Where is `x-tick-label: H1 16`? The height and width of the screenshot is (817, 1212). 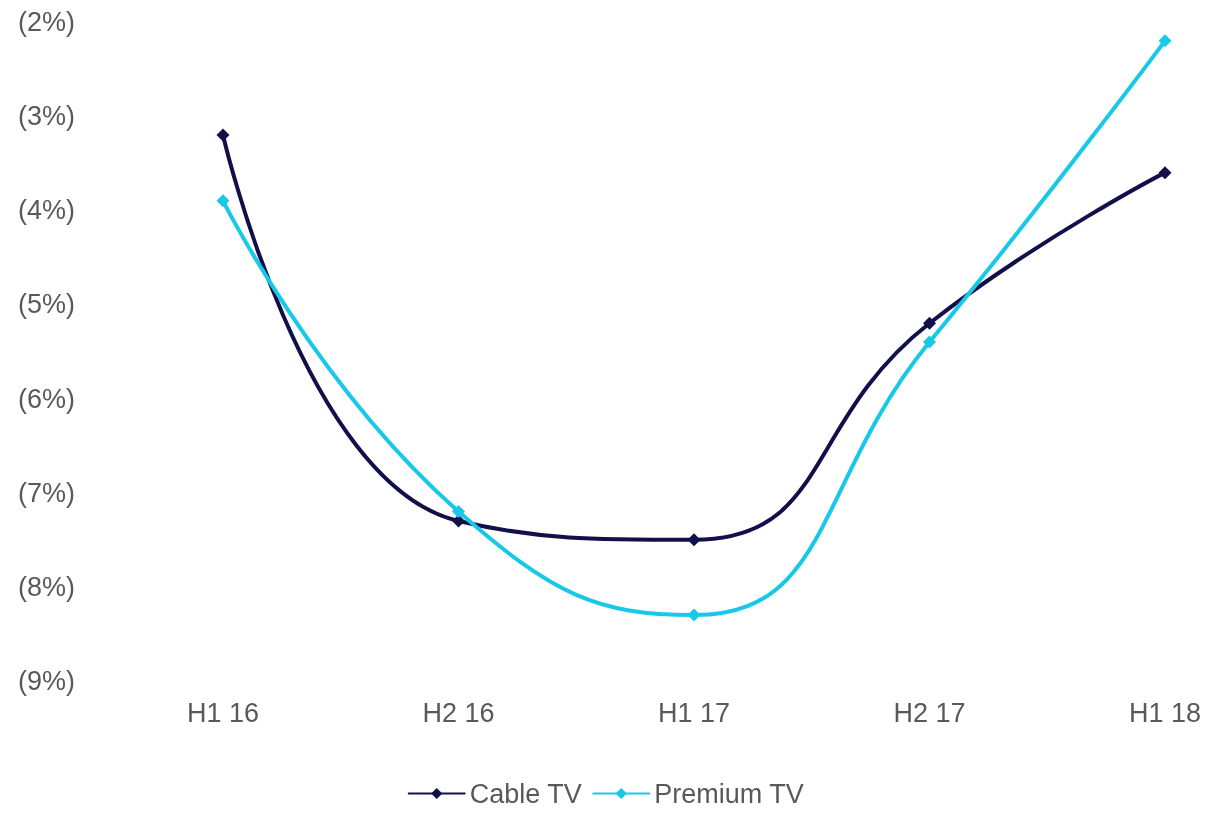
x-tick-label: H1 16 is located at coordinates (223, 712).